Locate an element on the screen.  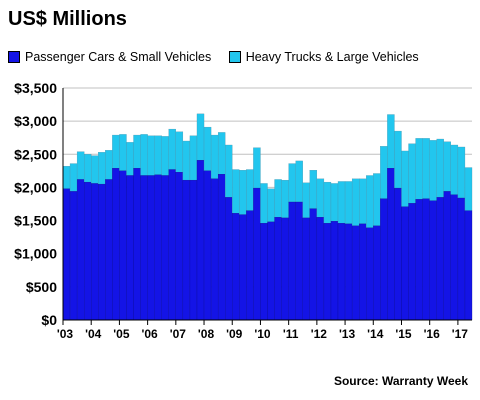
x-tick-label: '12 is located at coordinates (319, 334).